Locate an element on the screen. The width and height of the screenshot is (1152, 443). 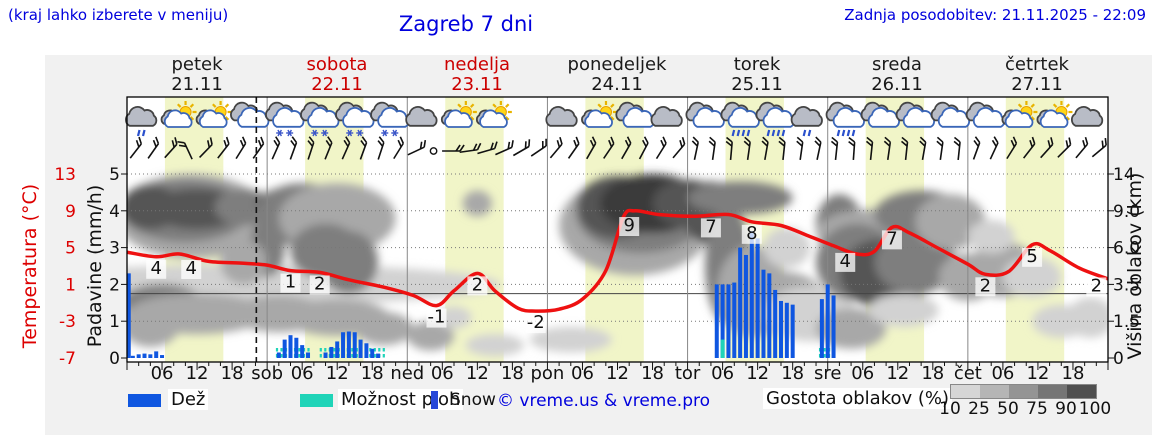
day-header-torek: torek 25.11 is located at coordinates (757, 75).